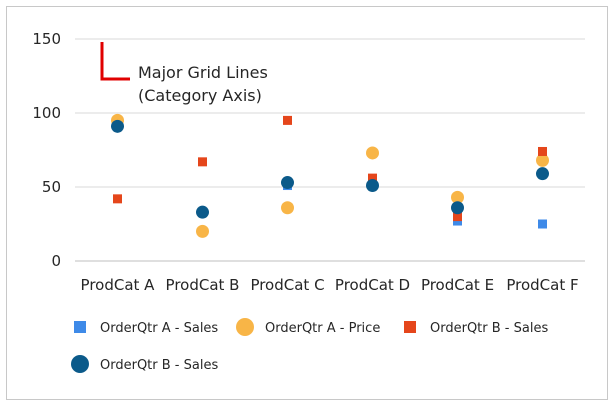 The image size is (616, 409). I want to click on y-axis-ticks: 0 50 100 150, so click(46, 150).